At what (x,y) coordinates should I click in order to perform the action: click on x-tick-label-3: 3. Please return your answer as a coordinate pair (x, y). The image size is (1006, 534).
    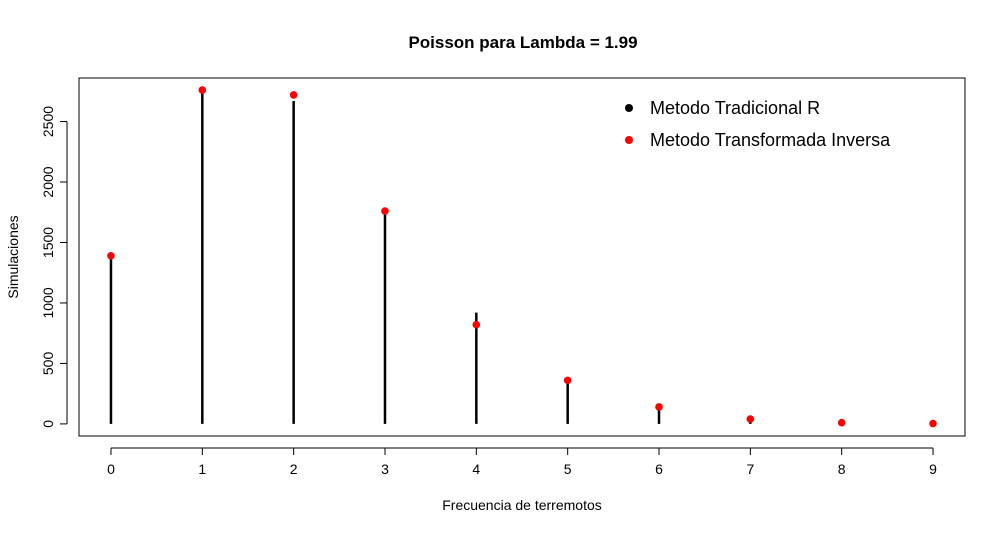
    Looking at the image, I should click on (385, 469).